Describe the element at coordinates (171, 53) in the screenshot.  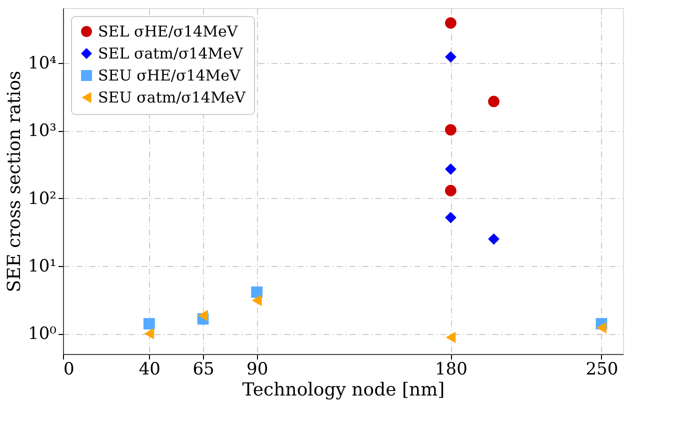
I see `legend-label: SEL σatm/σ14MeV` at that location.